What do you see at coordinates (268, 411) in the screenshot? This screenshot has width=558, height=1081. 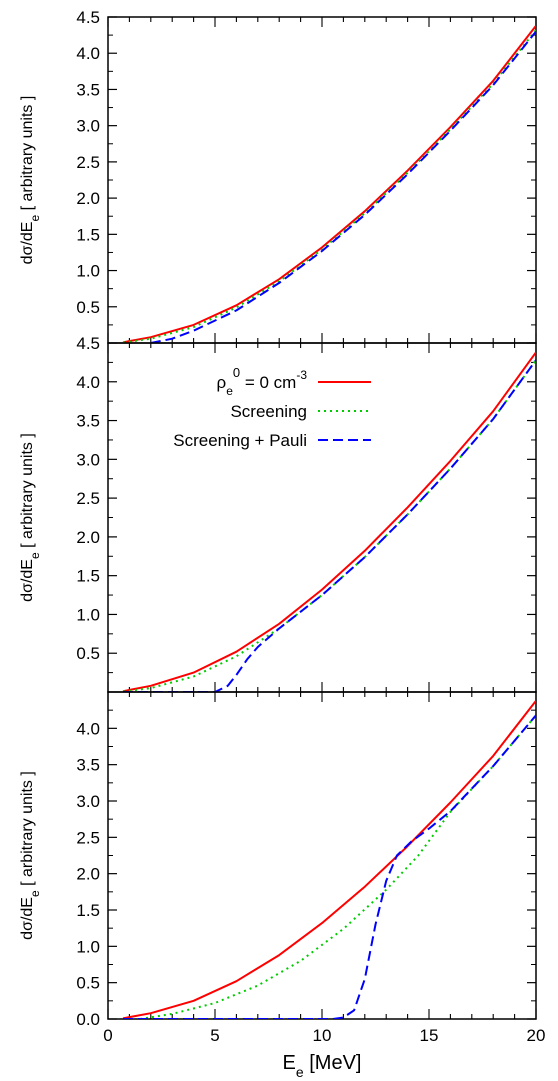 I see `legend-label: Screening` at bounding box center [268, 411].